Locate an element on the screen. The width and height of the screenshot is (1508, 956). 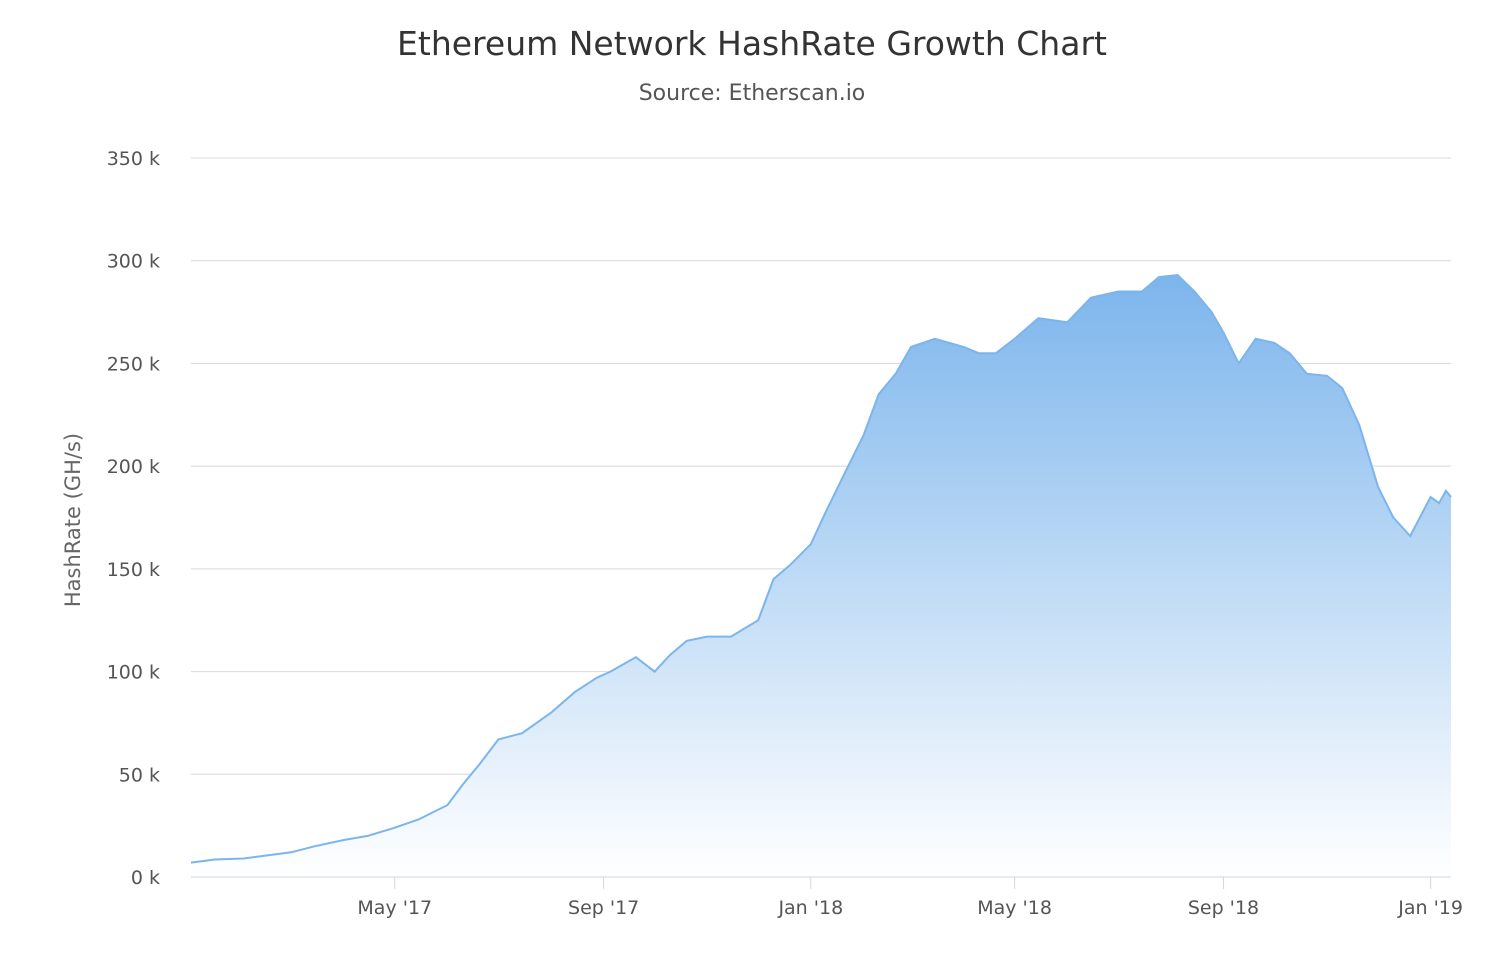
x-tick-label: Sep '18 is located at coordinates (1223, 908).